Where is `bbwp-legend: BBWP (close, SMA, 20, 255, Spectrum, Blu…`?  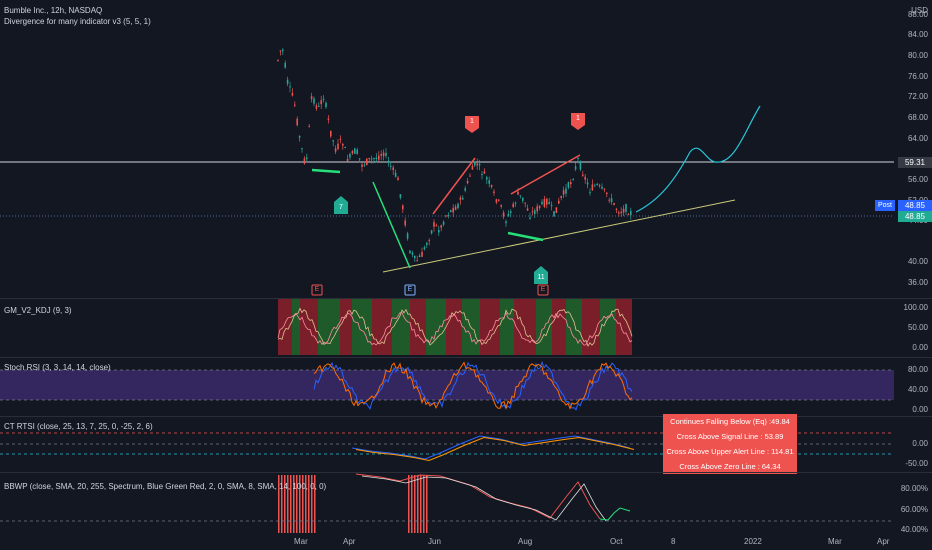 bbwp-legend: BBWP (close, SMA, 20, 255, Spectrum, Blu… is located at coordinates (165, 486).